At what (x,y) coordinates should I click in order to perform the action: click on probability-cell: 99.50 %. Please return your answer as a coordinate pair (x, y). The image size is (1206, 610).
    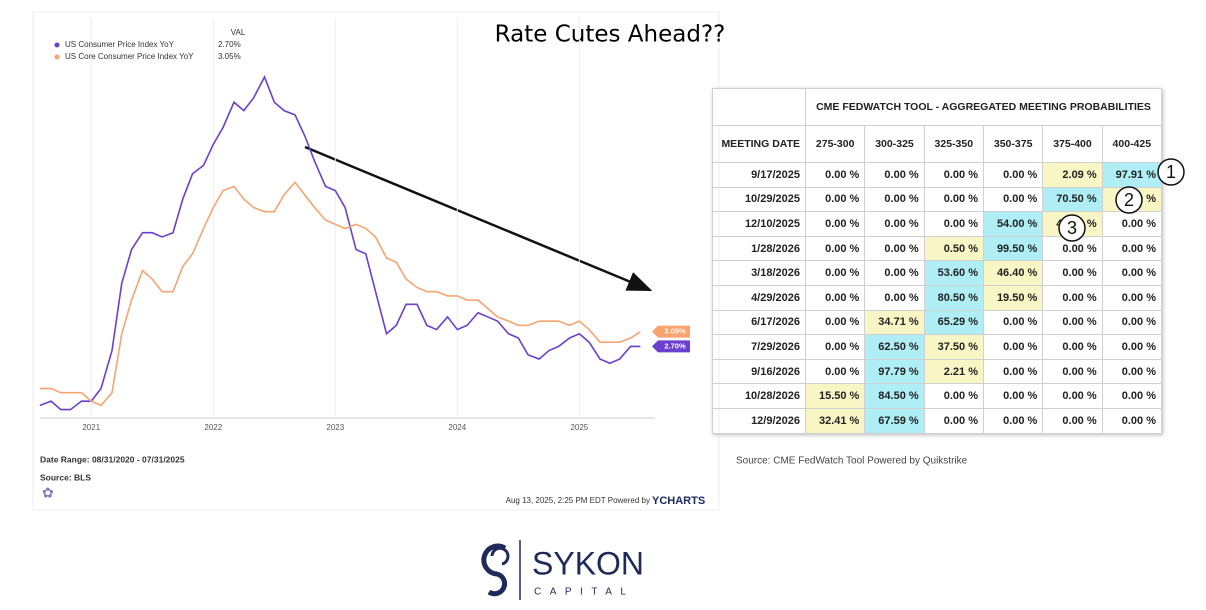
    Looking at the image, I should click on (1013, 248).